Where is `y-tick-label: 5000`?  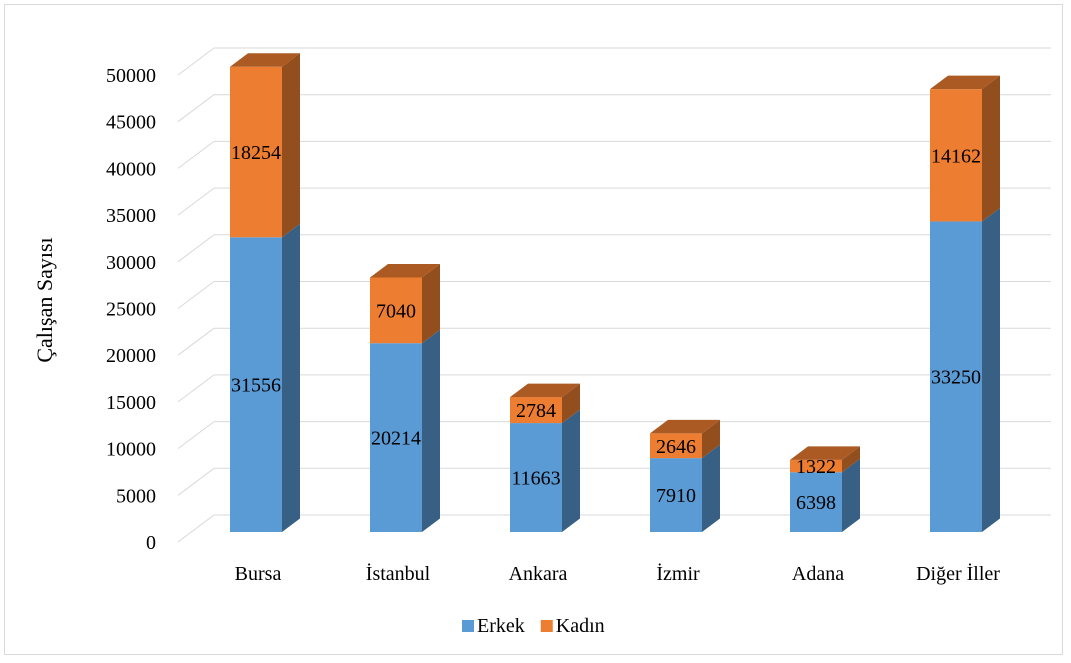
y-tick-label: 5000 is located at coordinates (136, 496).